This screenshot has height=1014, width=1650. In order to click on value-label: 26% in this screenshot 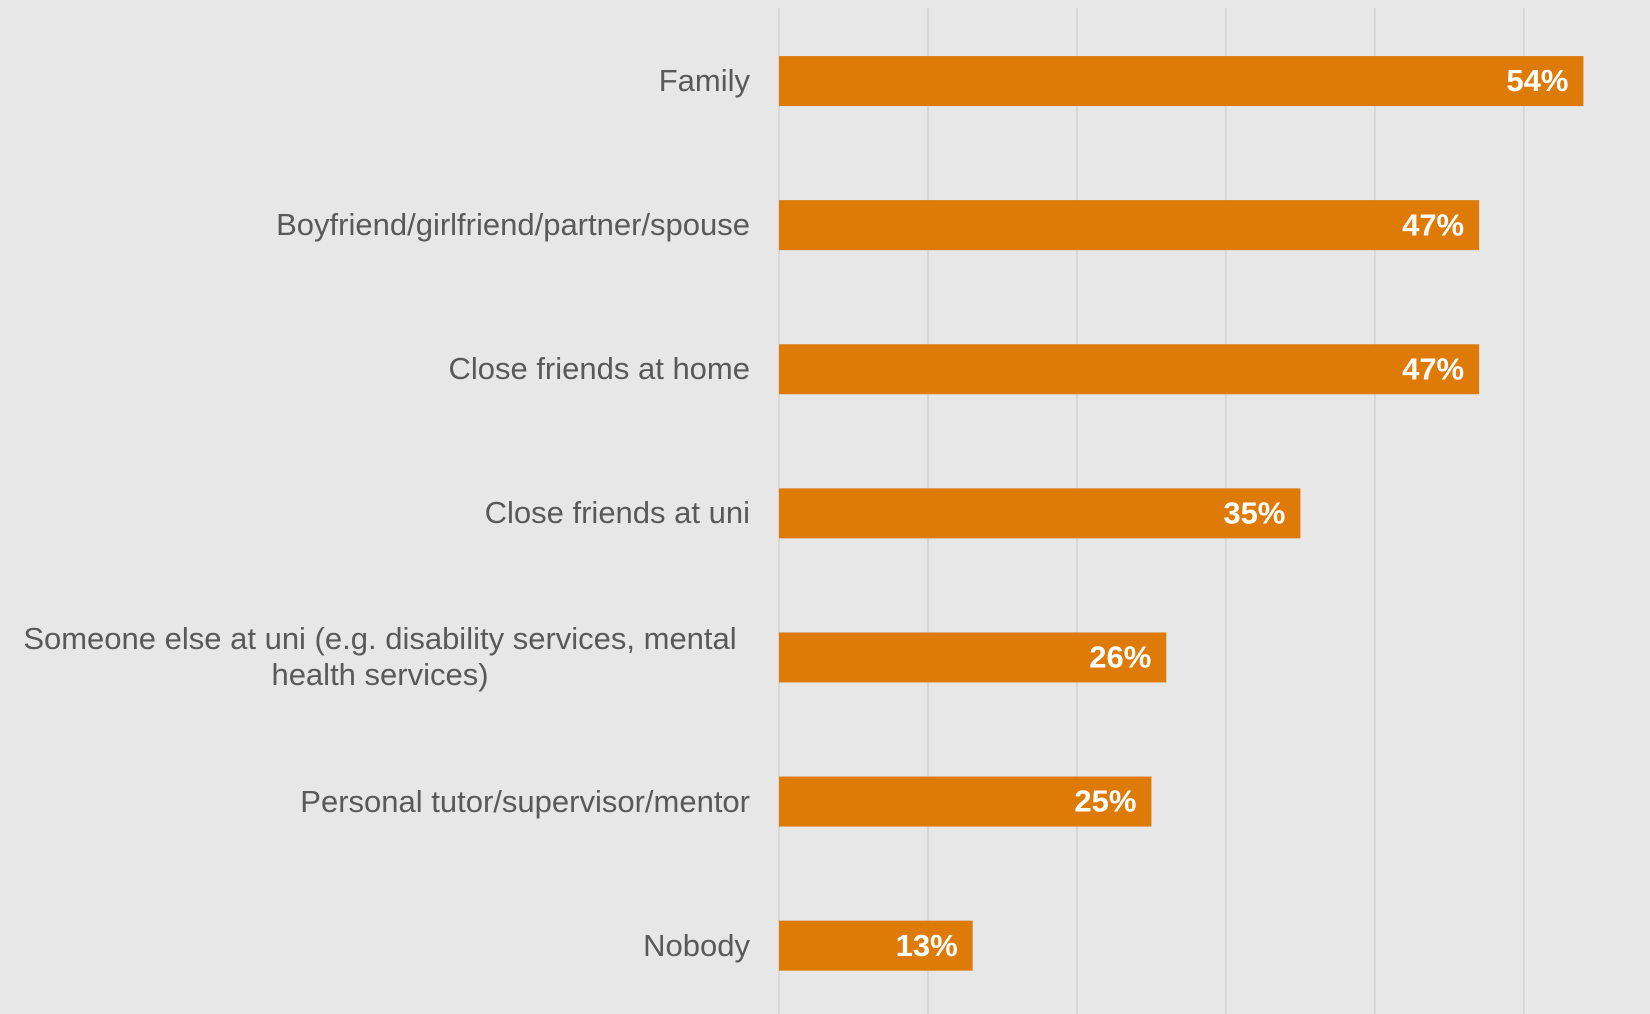, I will do `click(1120, 657)`.